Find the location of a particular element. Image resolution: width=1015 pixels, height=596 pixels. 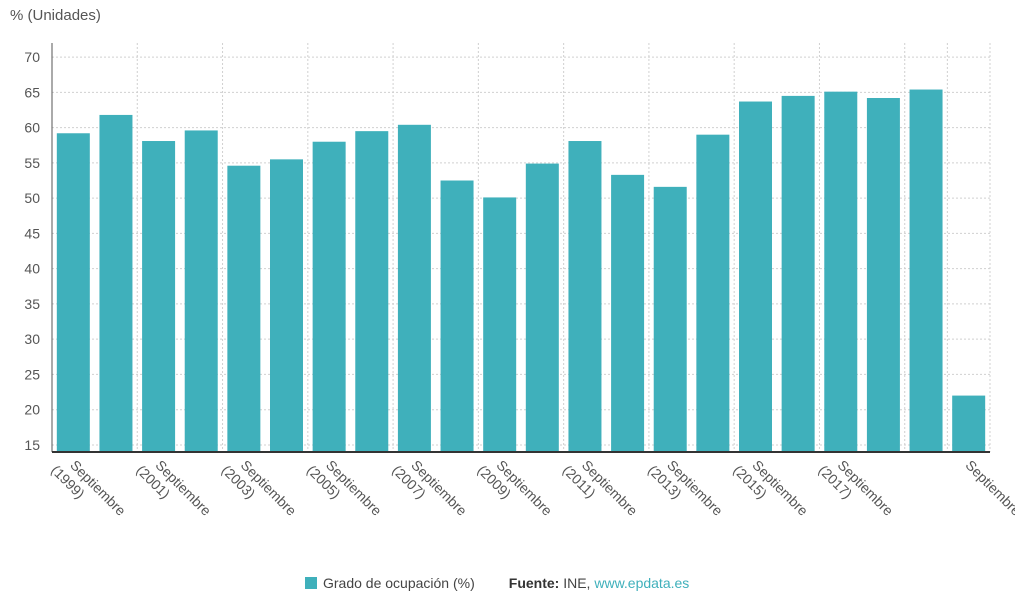

x-tick-label: Septiembre(2013) is located at coordinates (685, 490).